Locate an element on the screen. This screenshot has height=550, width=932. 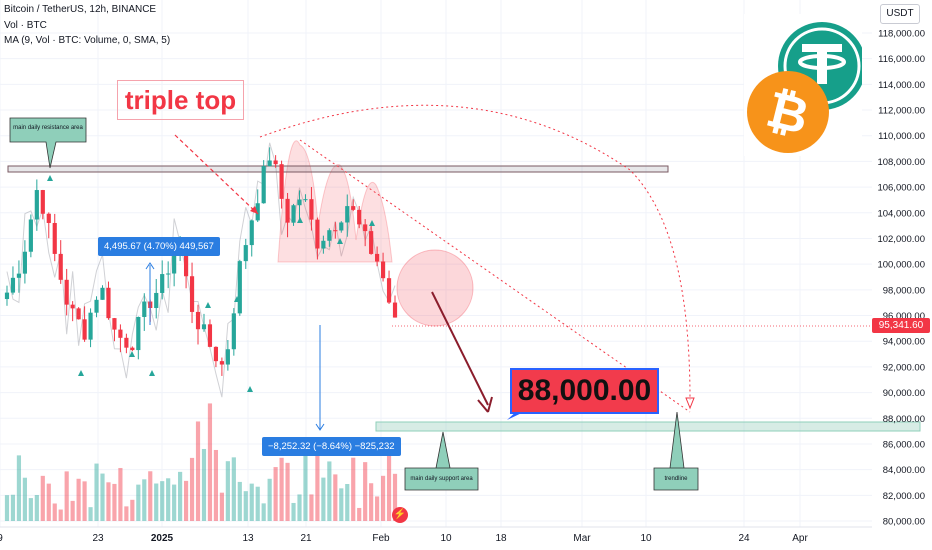
x-tick-label: 21 is located at coordinates (306, 538).